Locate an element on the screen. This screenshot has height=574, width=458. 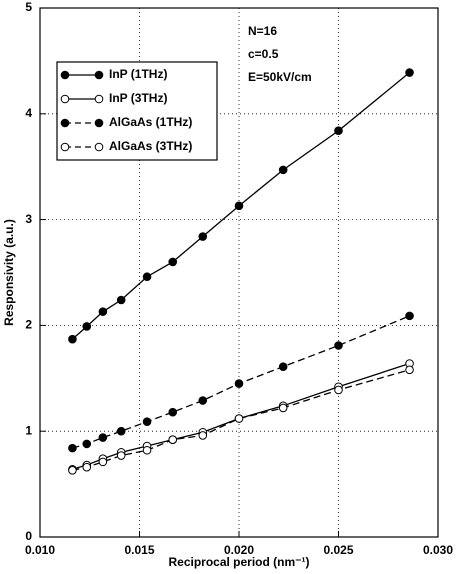
annotation: E=50kV/cm is located at coordinates (280, 77).